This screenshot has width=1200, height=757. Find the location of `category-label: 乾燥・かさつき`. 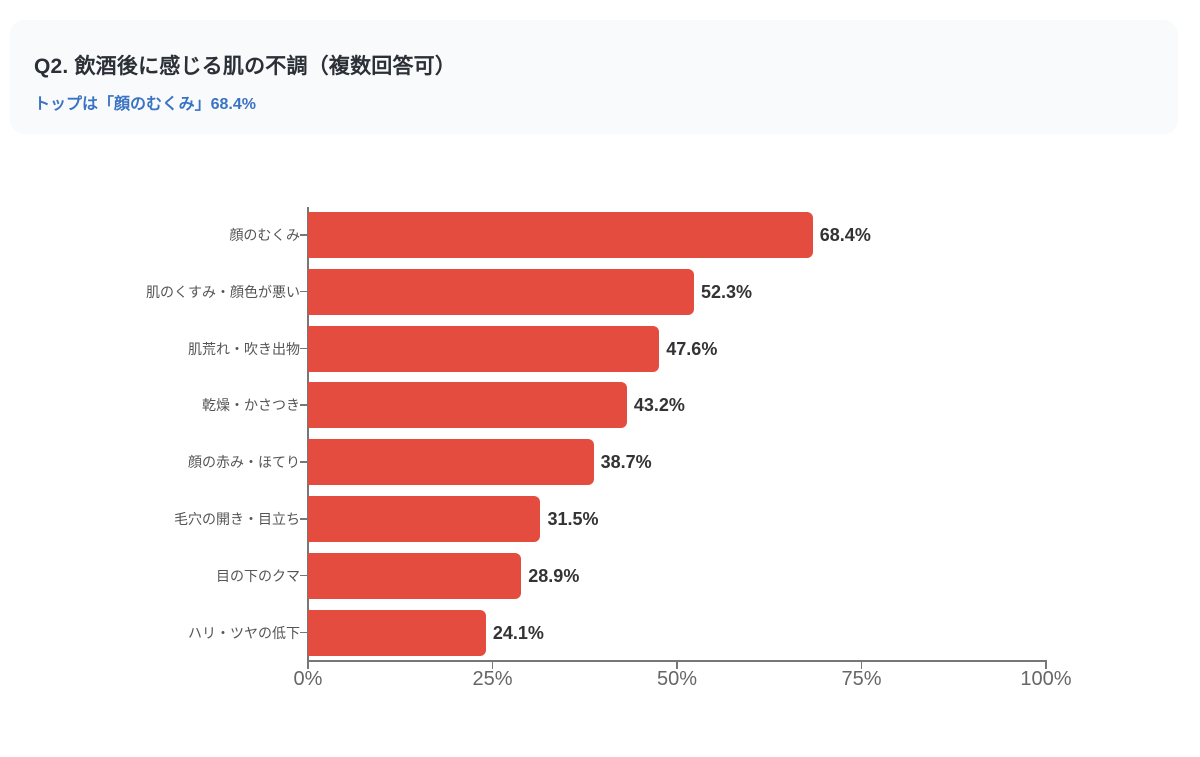

category-label: 乾燥・かさつき is located at coordinates (251, 405).